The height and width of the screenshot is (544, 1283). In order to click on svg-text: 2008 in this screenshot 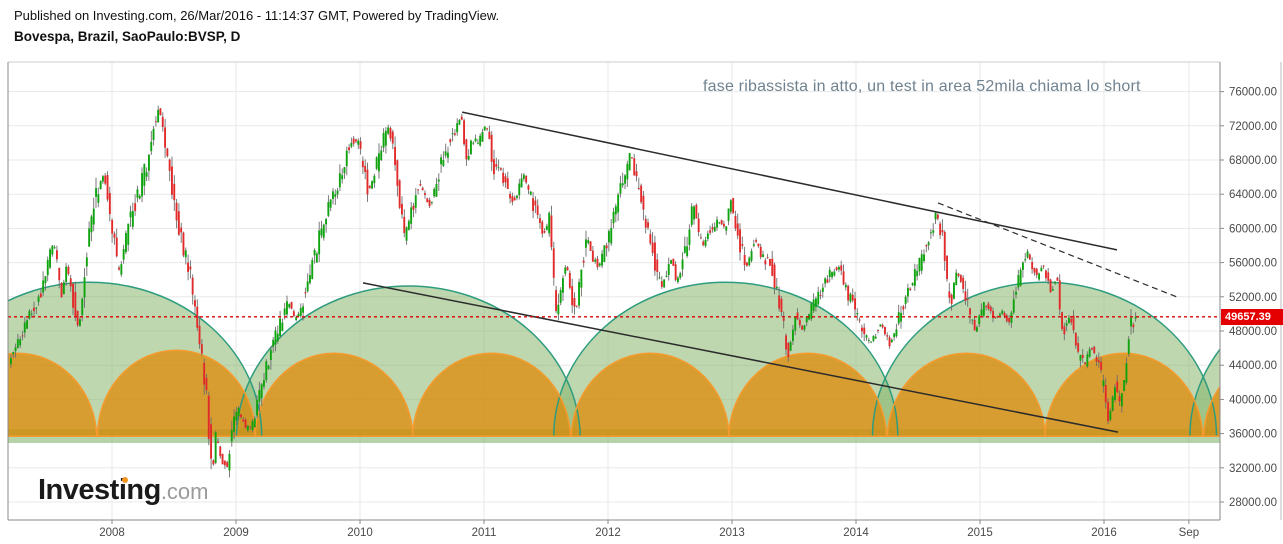, I will do `click(112, 533)`.